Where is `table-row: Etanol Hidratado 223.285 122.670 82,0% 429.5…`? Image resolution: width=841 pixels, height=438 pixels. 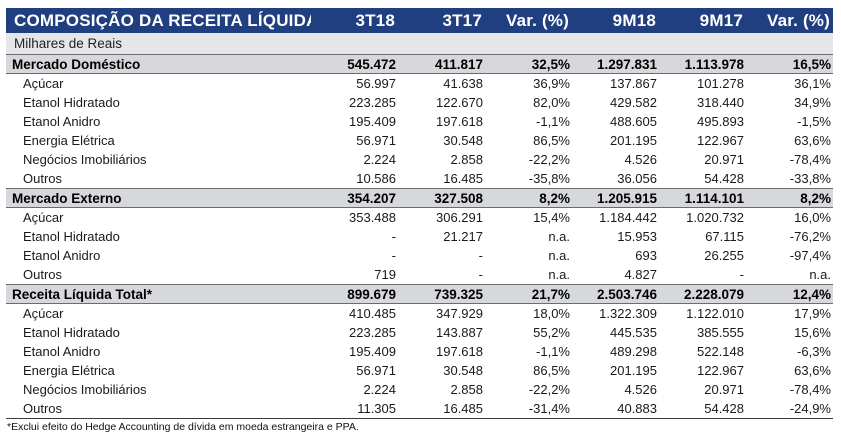
table-row: Etanol Hidratado 223.285 122.670 82,0% 429.5… is located at coordinates (419, 102).